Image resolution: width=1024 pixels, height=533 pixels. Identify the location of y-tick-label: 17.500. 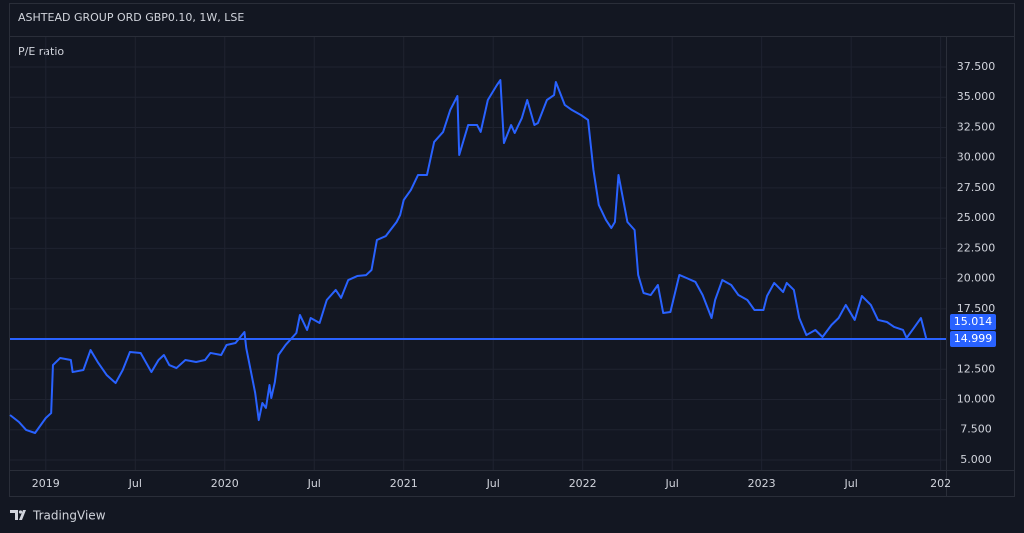
(976, 308).